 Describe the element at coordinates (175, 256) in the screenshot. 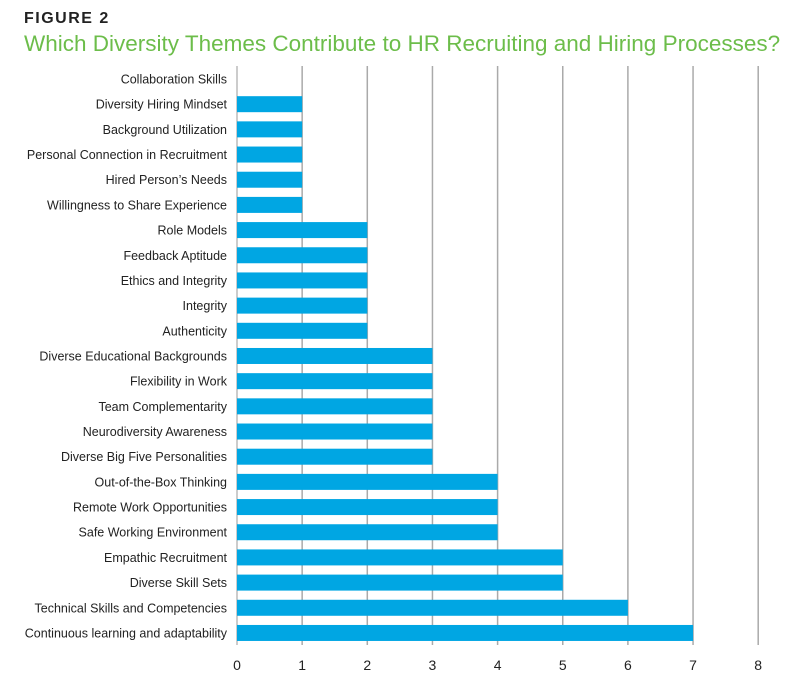

I see `category-label: Feedback Aptitude` at that location.